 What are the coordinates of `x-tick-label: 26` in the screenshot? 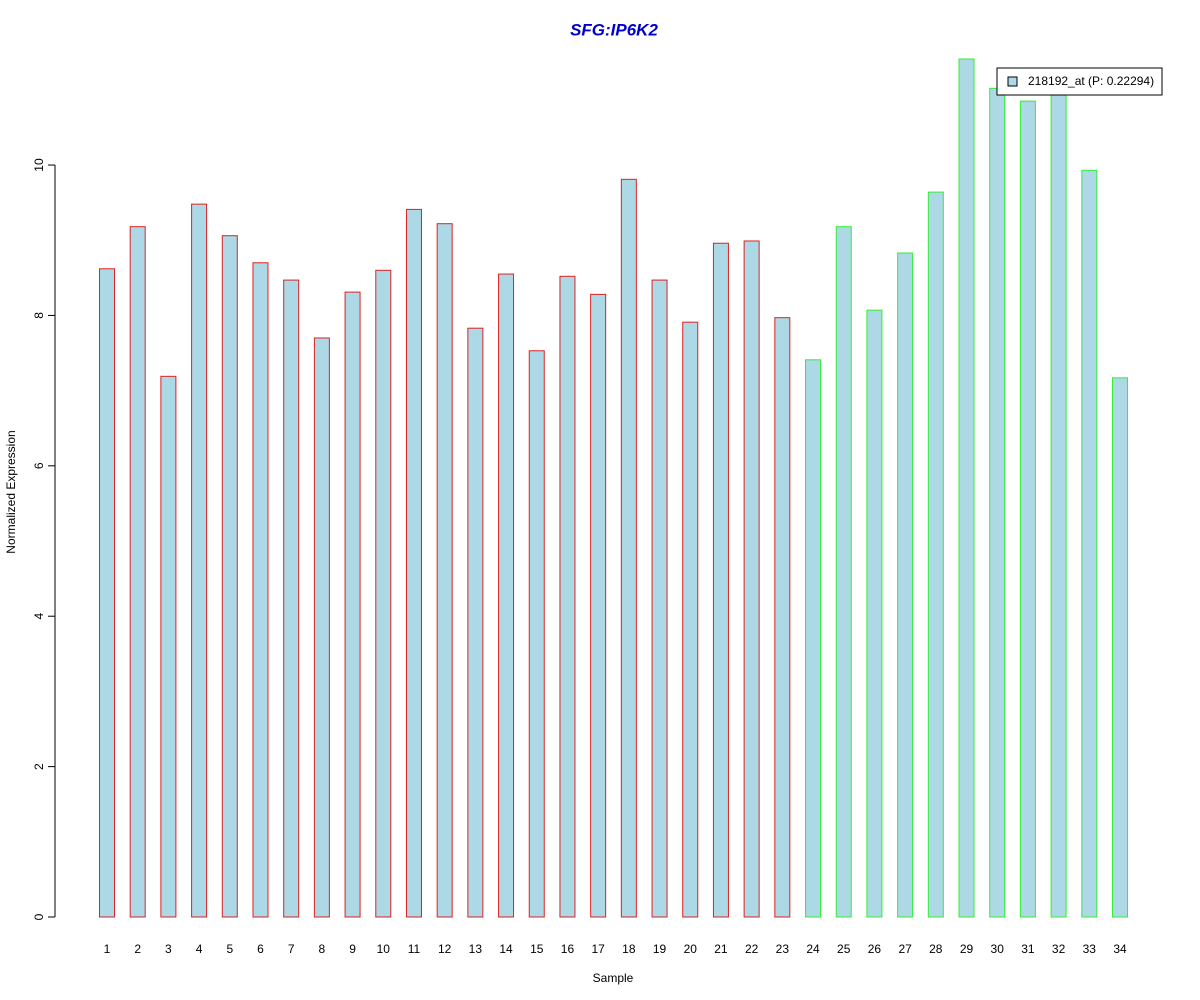 It's located at (875, 949).